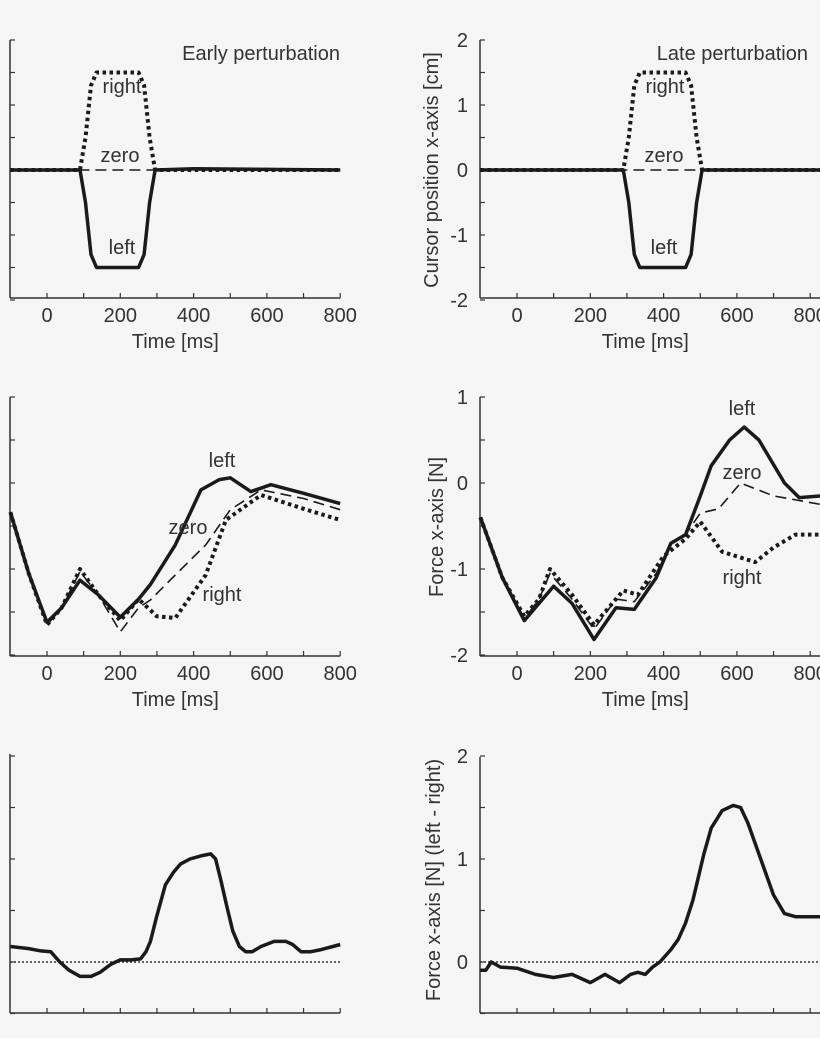 The image size is (820, 1038). I want to click on panel-late-difference: 2 1 0 Force x-axis [N] (left - right), so click(621, 880).